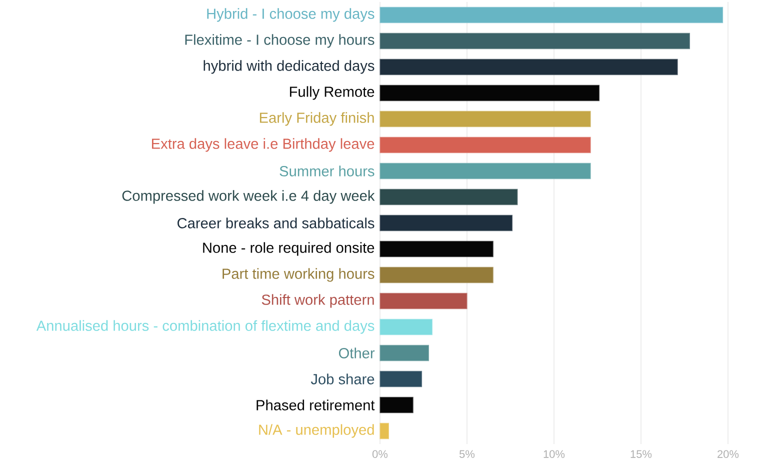  I want to click on y-tick-label: Summer hours, so click(327, 171).